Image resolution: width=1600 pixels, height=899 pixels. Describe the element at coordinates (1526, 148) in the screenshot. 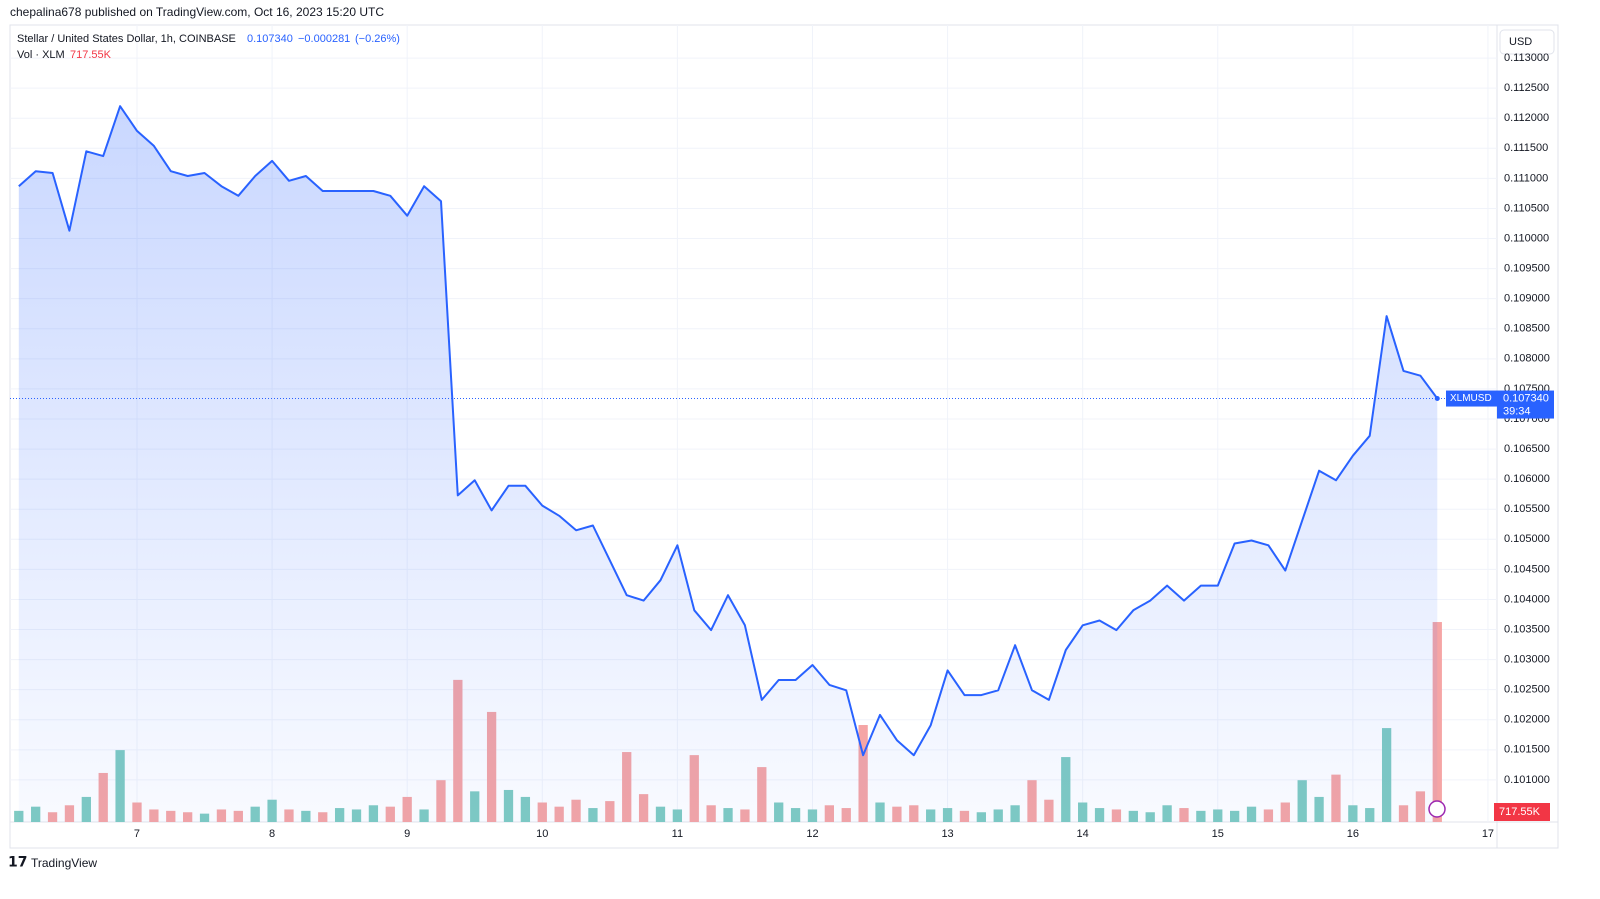

I see `y-tick-label: 0.111500` at that location.